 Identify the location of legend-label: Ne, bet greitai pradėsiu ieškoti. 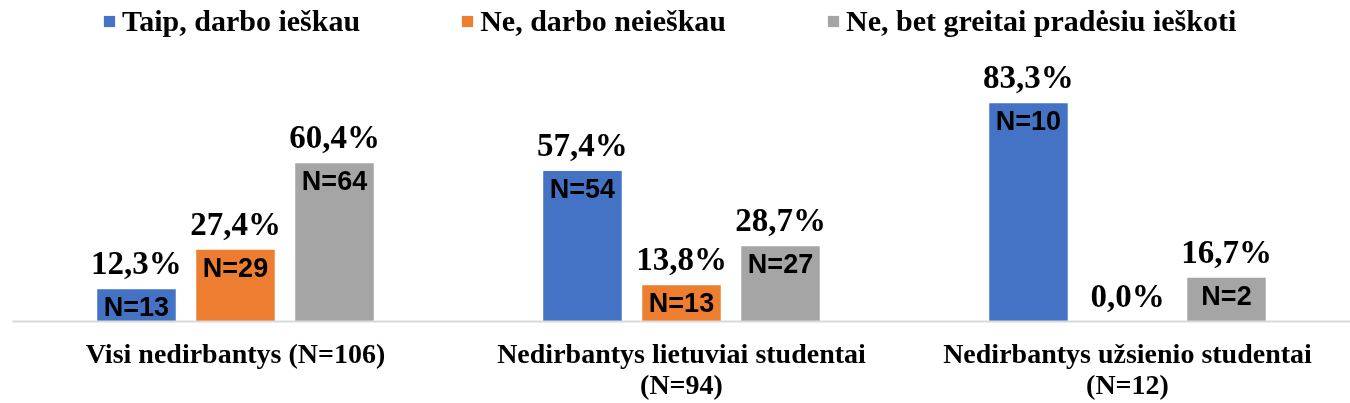
(1041, 21).